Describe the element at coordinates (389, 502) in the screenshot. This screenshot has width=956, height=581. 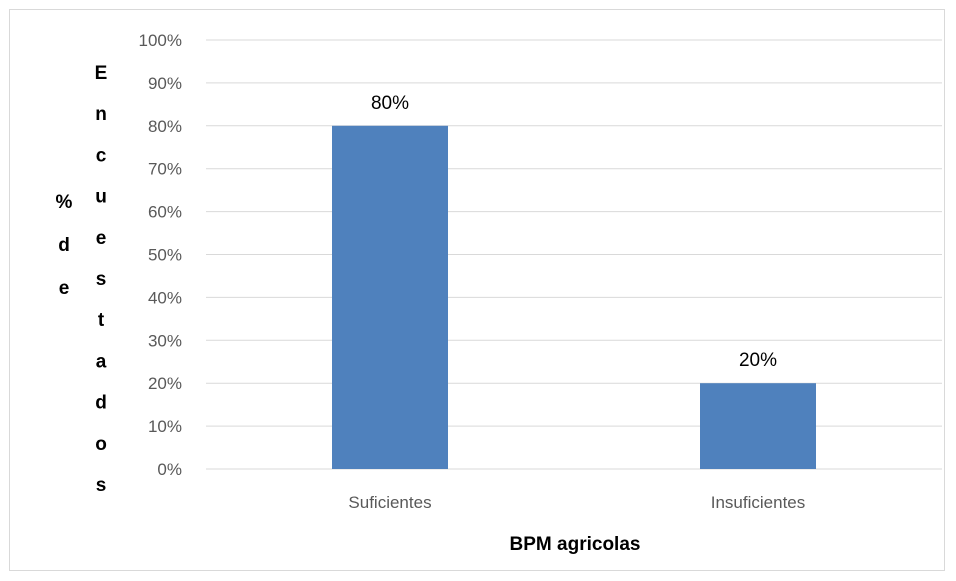
I see `x-category-label: Suficientes` at that location.